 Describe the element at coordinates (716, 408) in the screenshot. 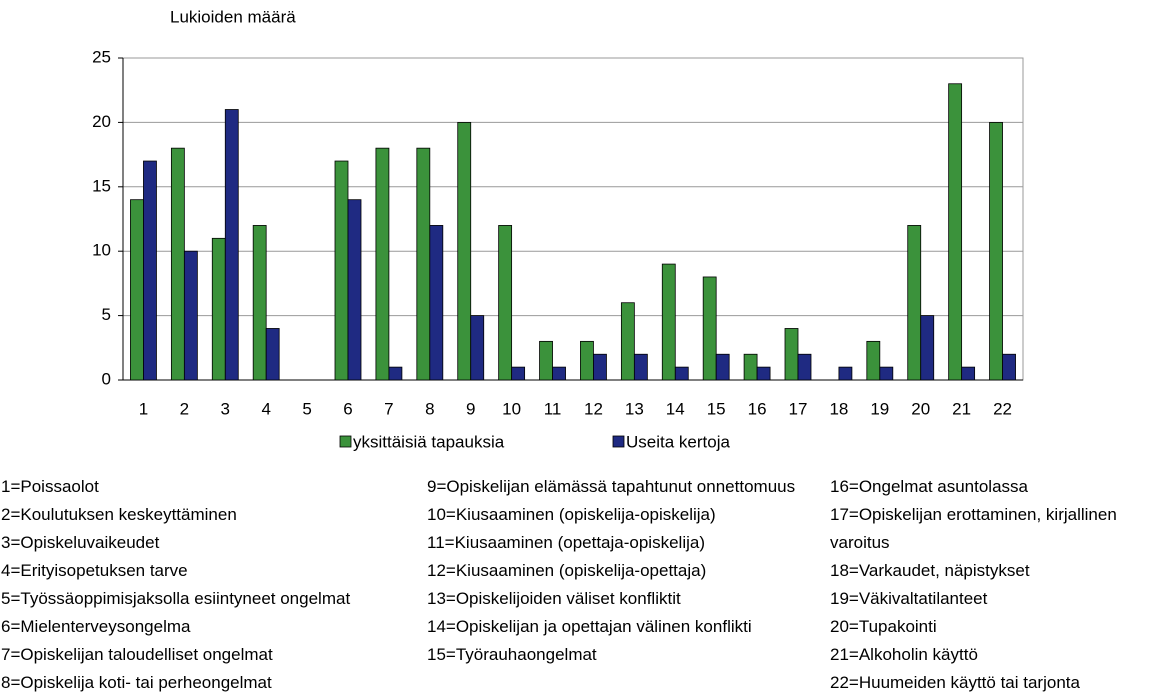

I see `x-tick-label: 15` at that location.